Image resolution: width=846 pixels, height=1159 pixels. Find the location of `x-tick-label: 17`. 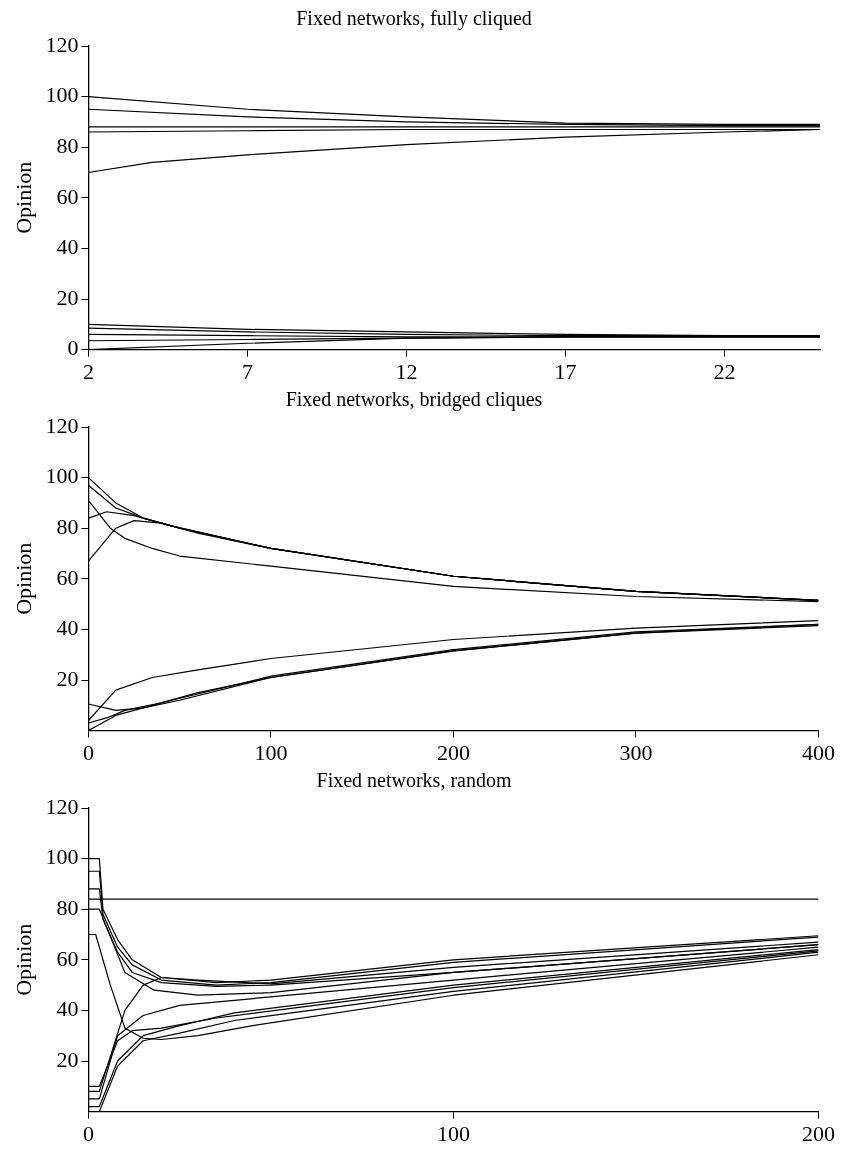

x-tick-label: 17 is located at coordinates (565, 371).